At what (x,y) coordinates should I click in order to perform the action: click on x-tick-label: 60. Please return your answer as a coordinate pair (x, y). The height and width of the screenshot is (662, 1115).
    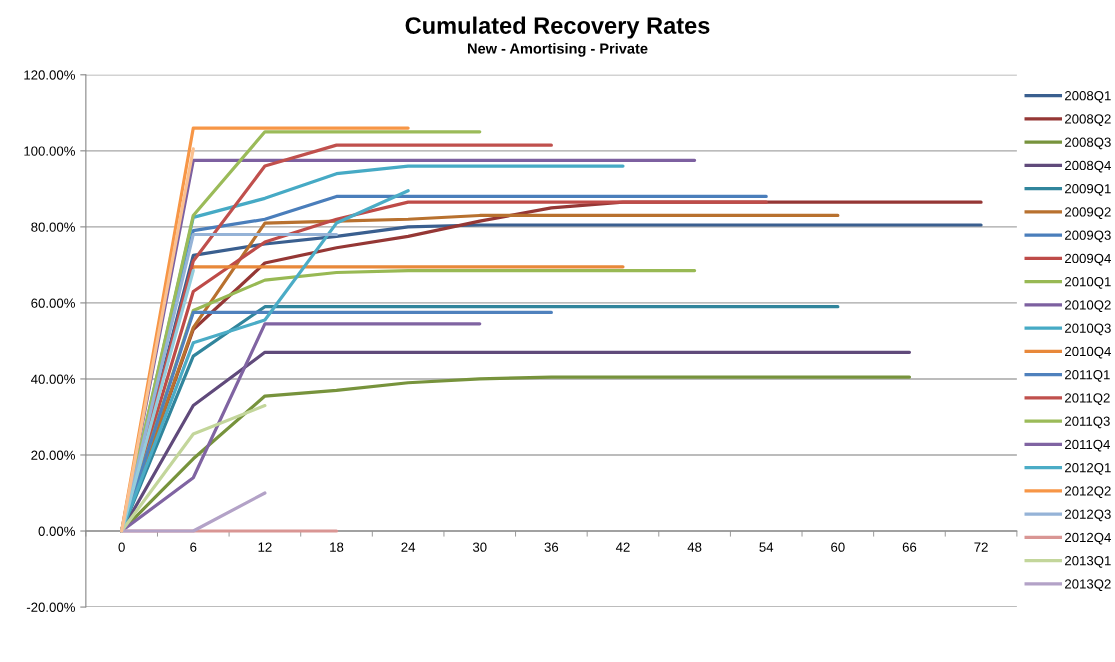
    Looking at the image, I should click on (838, 547).